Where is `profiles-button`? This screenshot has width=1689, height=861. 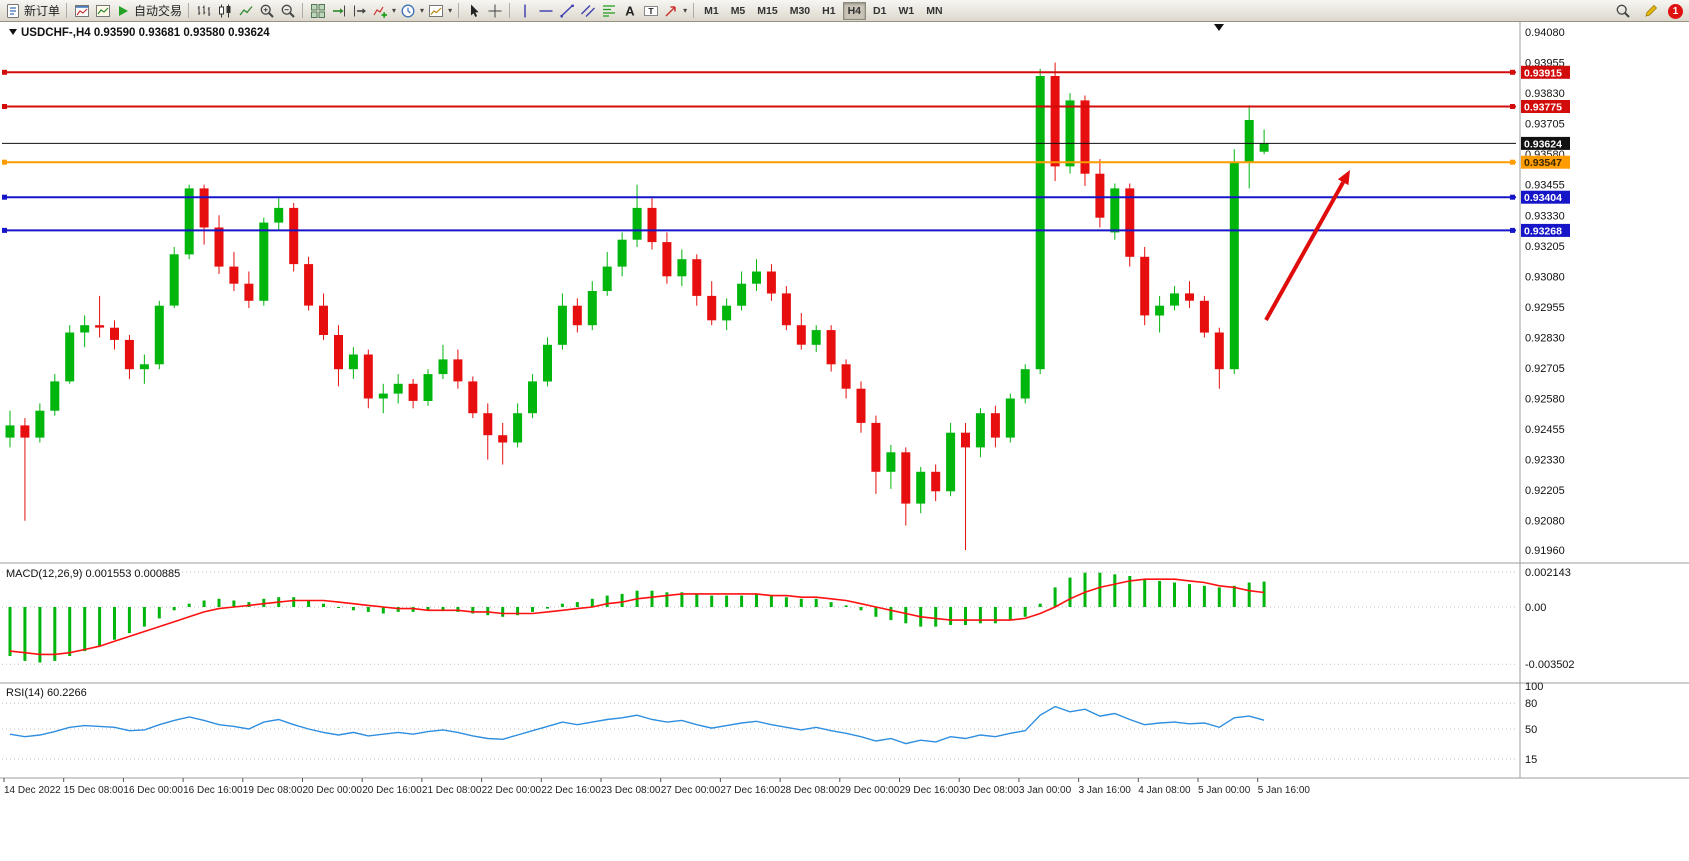
profiles-button is located at coordinates (102, 11).